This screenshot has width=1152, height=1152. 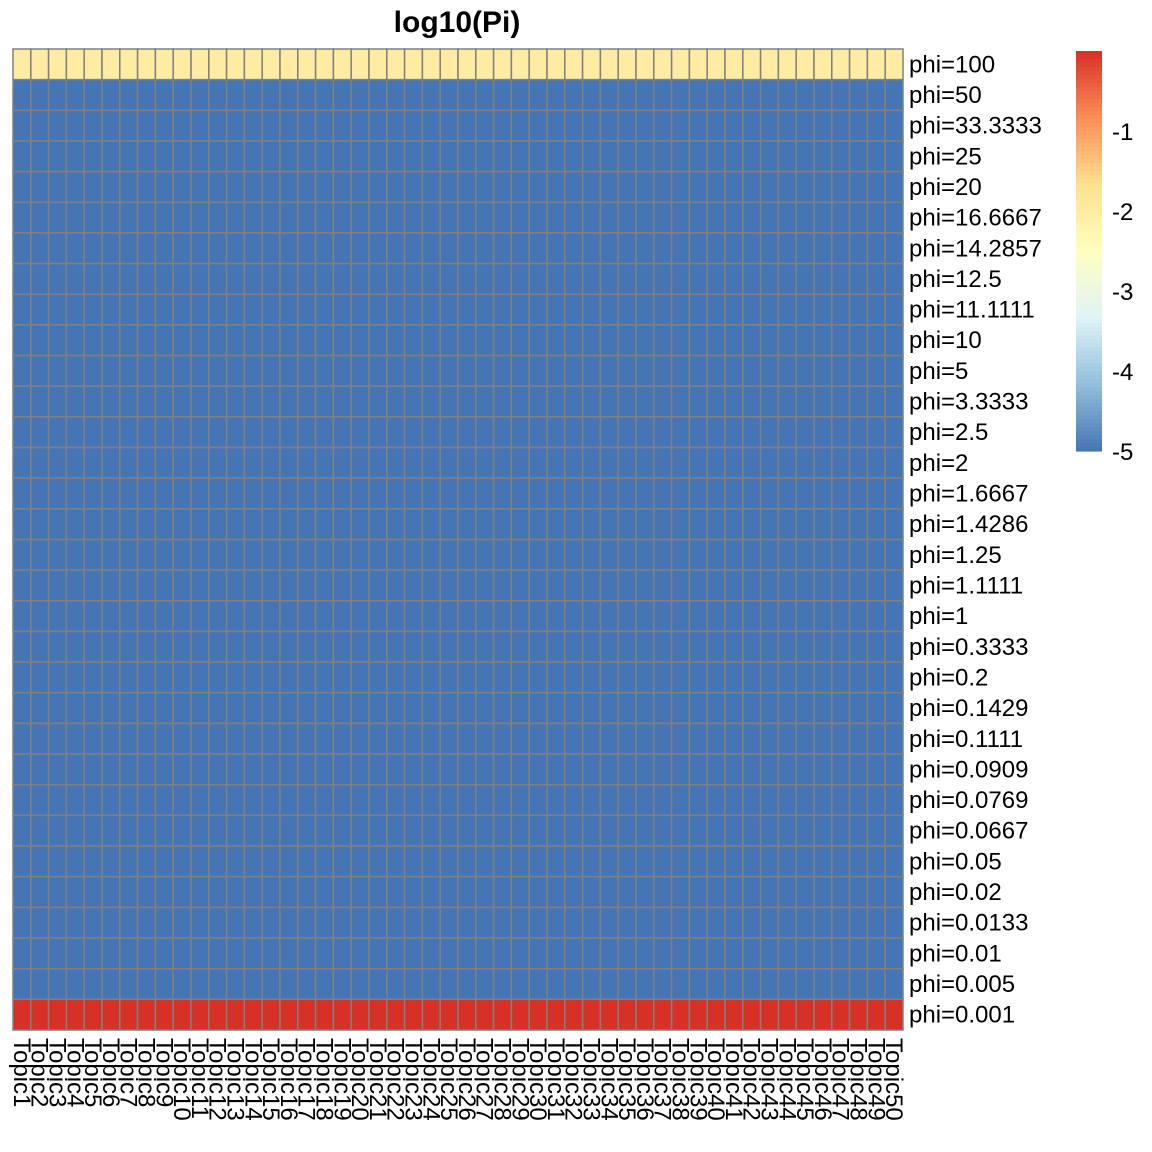 What do you see at coordinates (733, 1079) in the screenshot?
I see `column-label: Topic41` at bounding box center [733, 1079].